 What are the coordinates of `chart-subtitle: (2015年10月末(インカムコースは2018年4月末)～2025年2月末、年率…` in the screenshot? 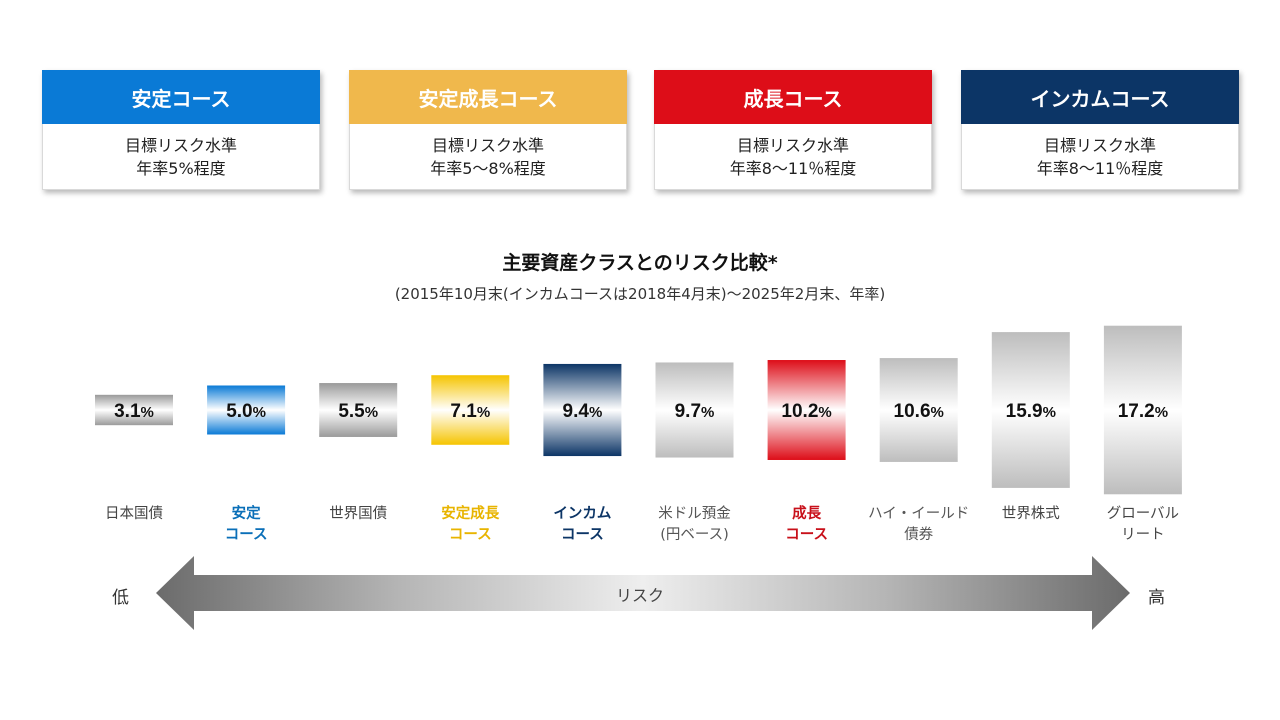 It's located at (640, 294).